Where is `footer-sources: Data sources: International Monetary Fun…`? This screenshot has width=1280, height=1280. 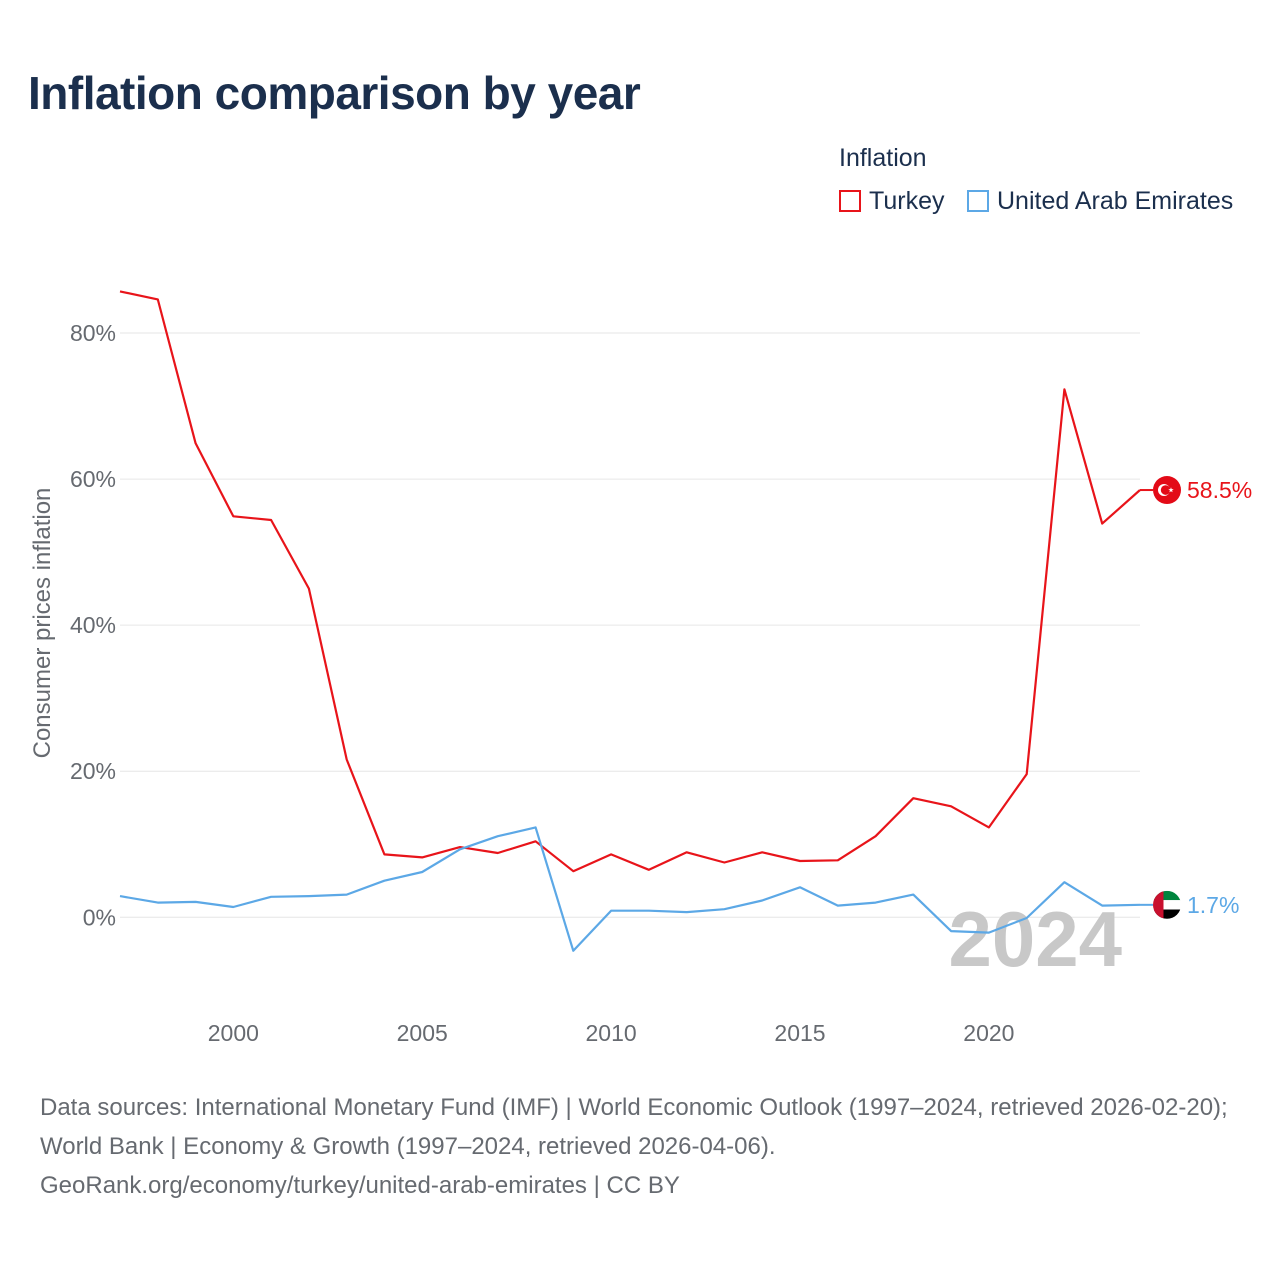
footer-sources: Data sources: International Monetary Fun… is located at coordinates (634, 1127).